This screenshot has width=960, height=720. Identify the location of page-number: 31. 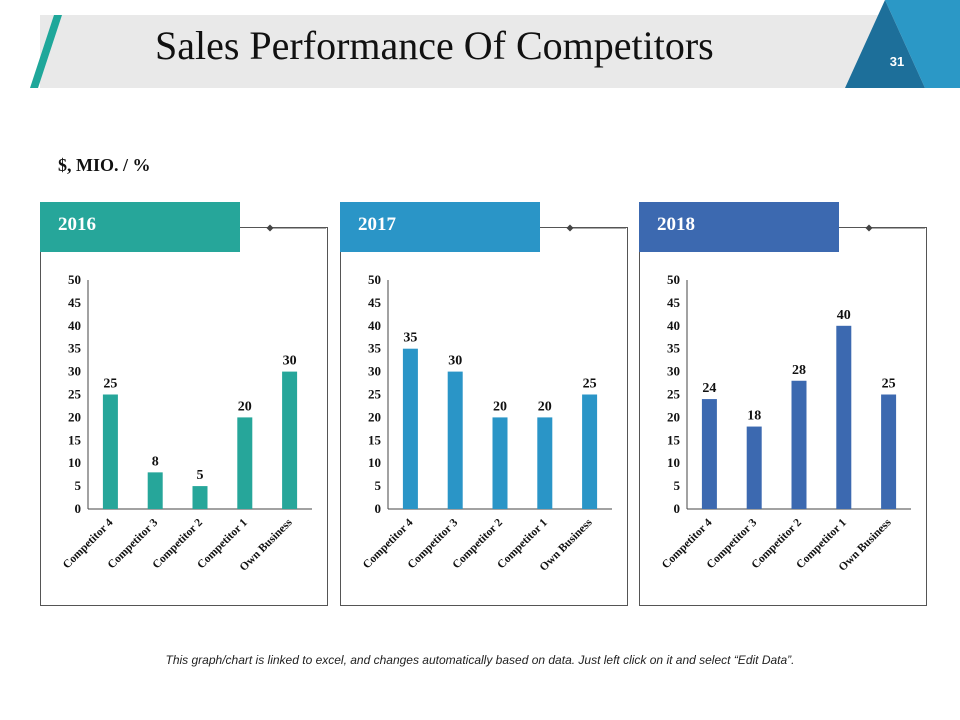
(897, 61).